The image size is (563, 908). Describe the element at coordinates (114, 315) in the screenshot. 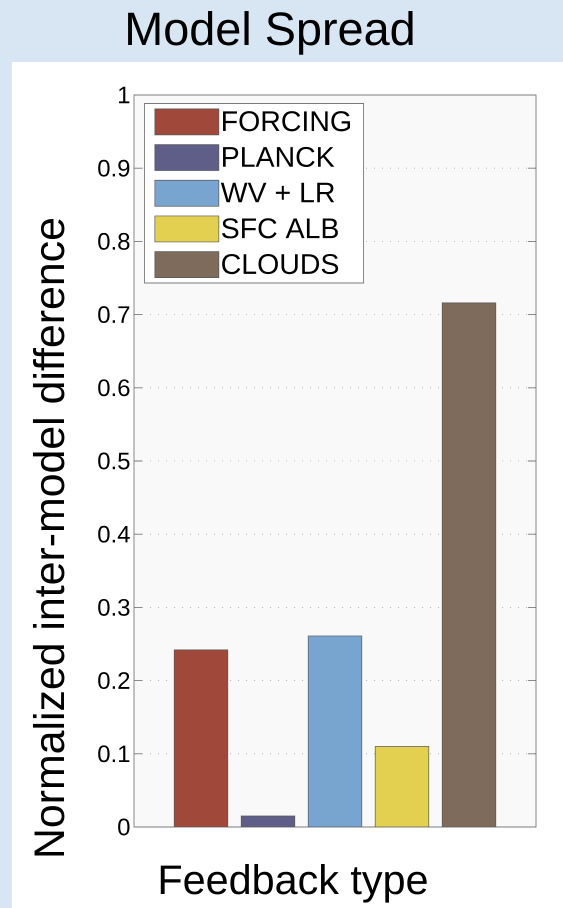

I see `y-tick-label: 0.7` at that location.